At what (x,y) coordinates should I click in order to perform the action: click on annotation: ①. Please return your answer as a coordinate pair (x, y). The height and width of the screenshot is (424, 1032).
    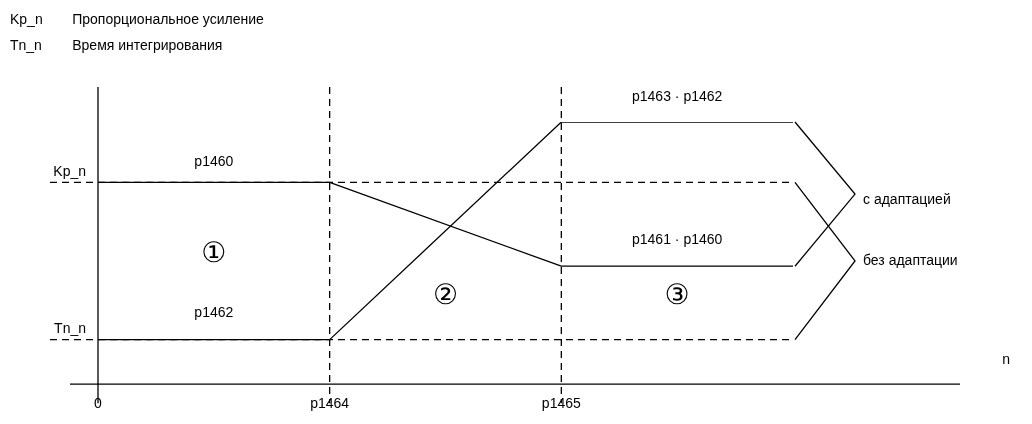
    Looking at the image, I should click on (214, 253).